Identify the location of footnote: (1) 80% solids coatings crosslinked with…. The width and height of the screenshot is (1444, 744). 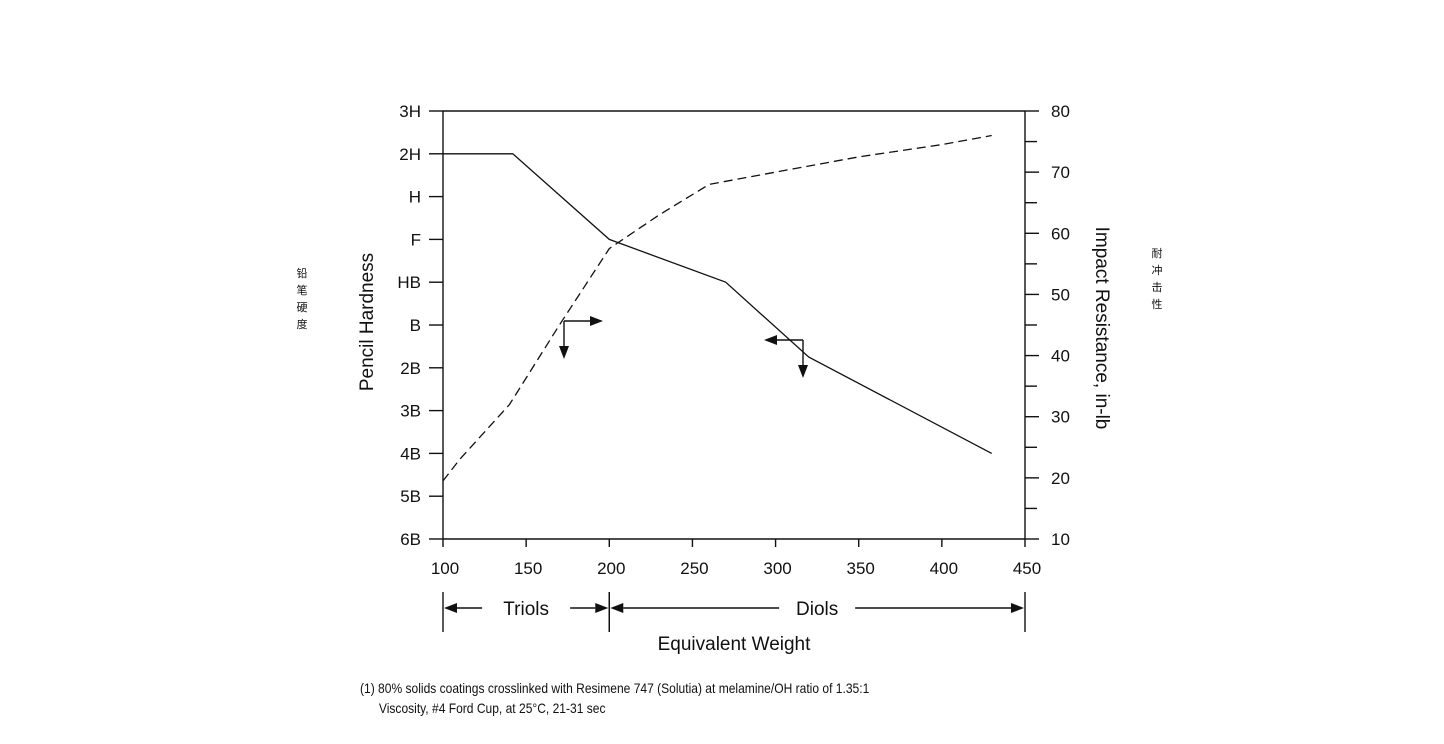
(614, 698).